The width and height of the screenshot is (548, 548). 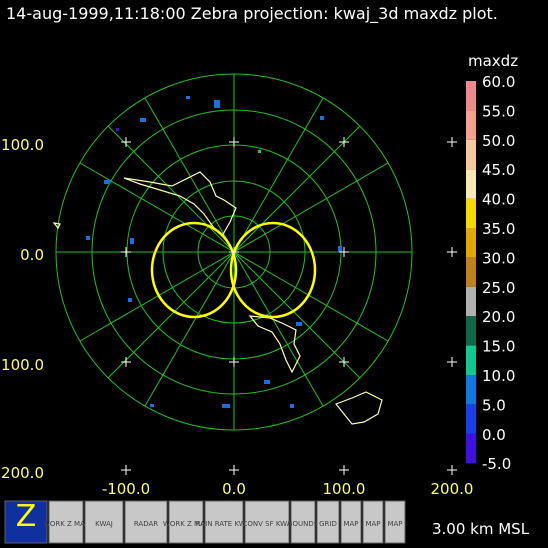 I want to click on toolbar-icon: KWAJ, so click(x=104, y=522).